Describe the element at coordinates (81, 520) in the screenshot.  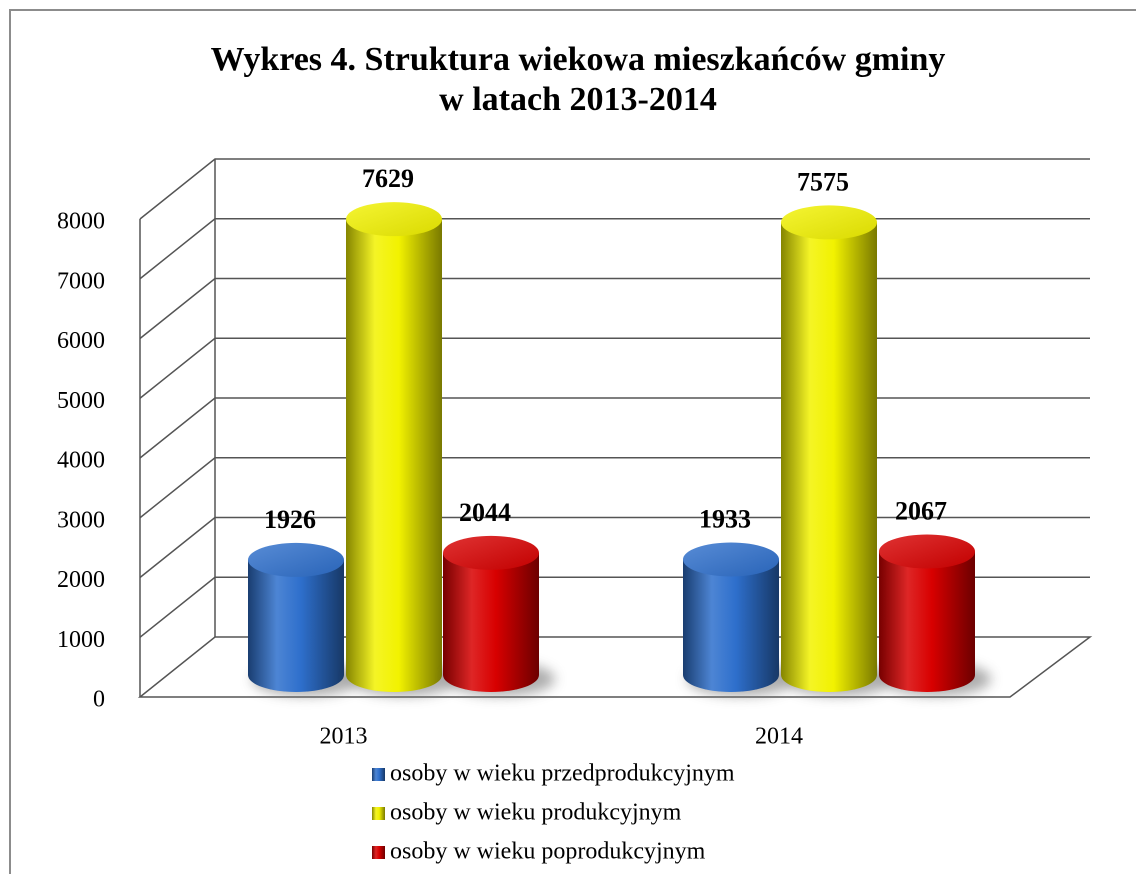
I see `y-tick-label: 3000` at that location.